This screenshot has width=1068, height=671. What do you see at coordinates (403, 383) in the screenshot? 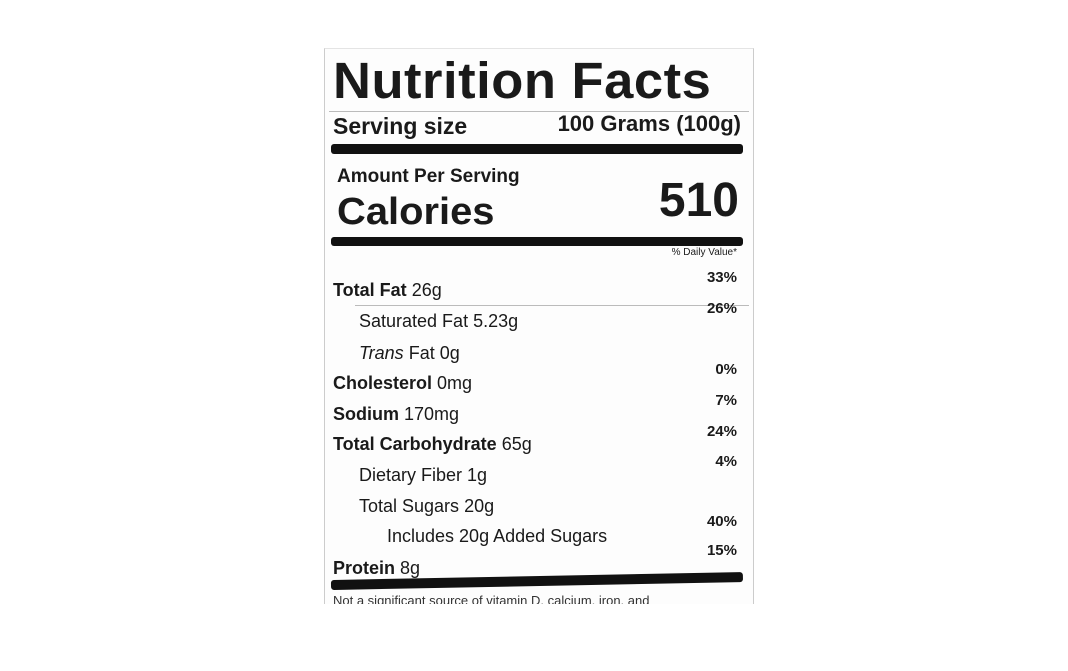
I see `row-cholesterol: Cholesterol 0mg` at bounding box center [403, 383].